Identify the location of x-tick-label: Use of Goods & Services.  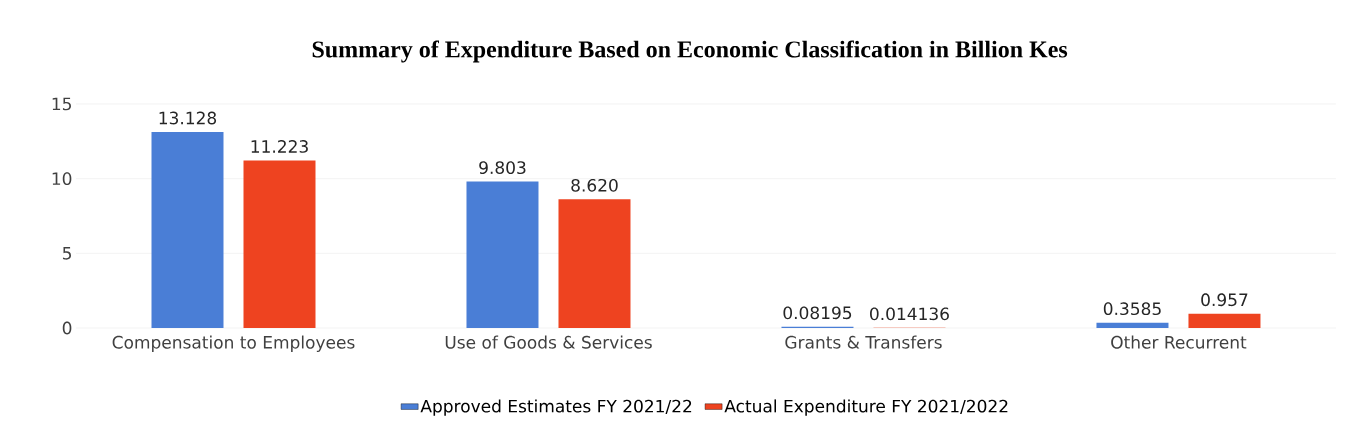
(548, 342).